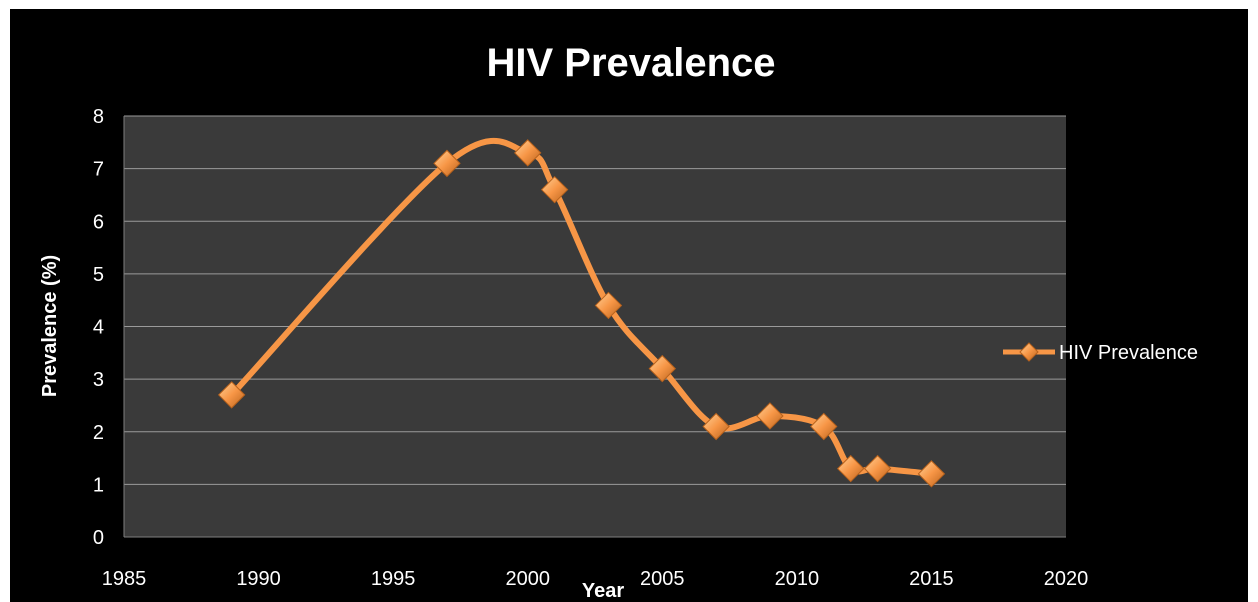 The image size is (1258, 602). What do you see at coordinates (1066, 579) in the screenshot?
I see `x-tick-label: 2020` at bounding box center [1066, 579].